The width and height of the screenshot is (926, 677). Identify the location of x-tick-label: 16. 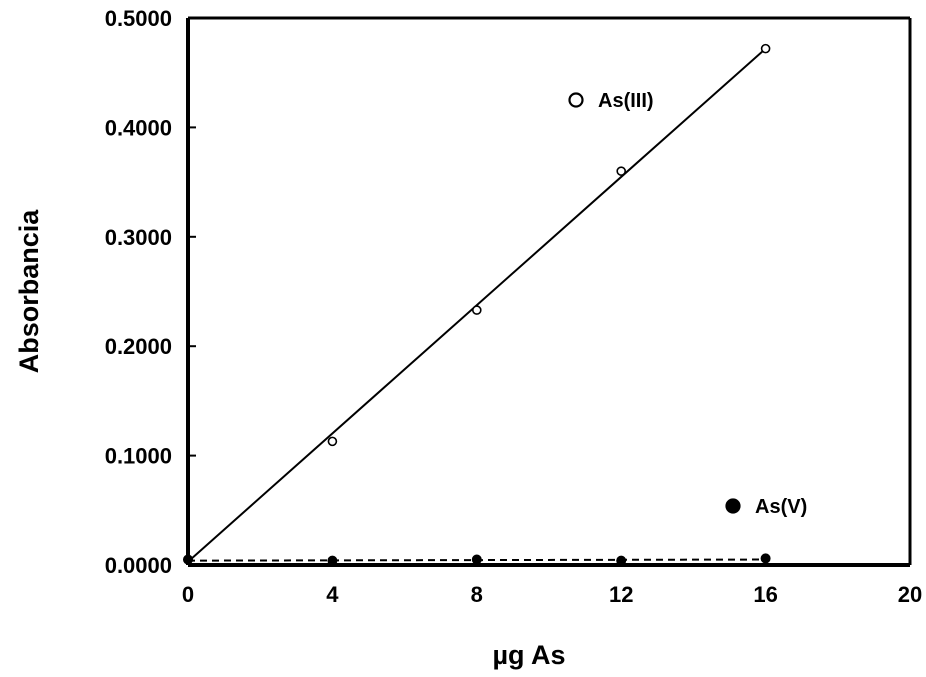
(765, 594).